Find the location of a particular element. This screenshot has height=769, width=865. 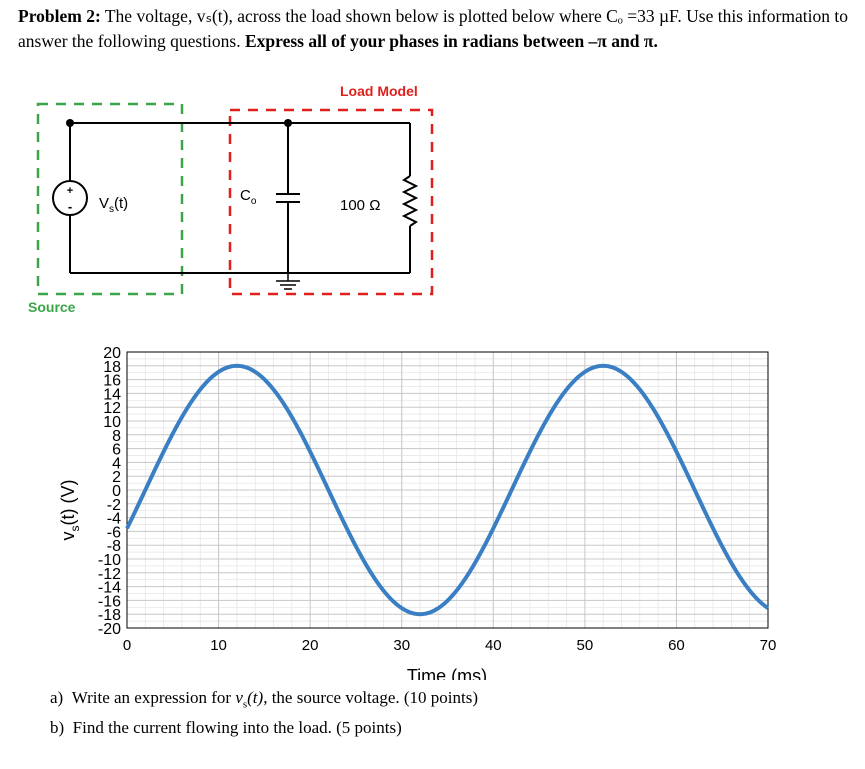

y-tick-label: -20 is located at coordinates (109, 629).